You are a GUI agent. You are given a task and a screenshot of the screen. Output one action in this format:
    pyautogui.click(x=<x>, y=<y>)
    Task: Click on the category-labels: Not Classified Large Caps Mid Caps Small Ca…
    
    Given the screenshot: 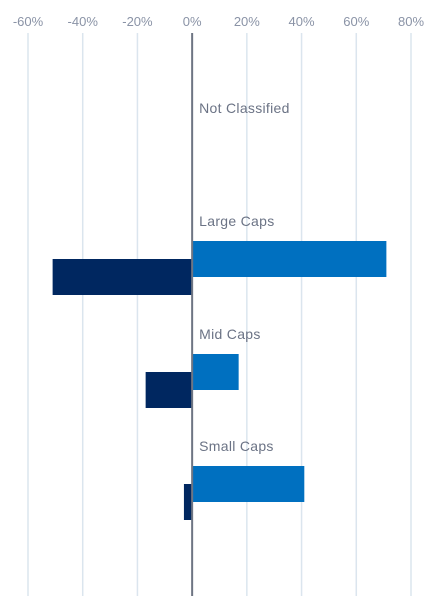 What is the action you would take?
    pyautogui.click(x=244, y=277)
    